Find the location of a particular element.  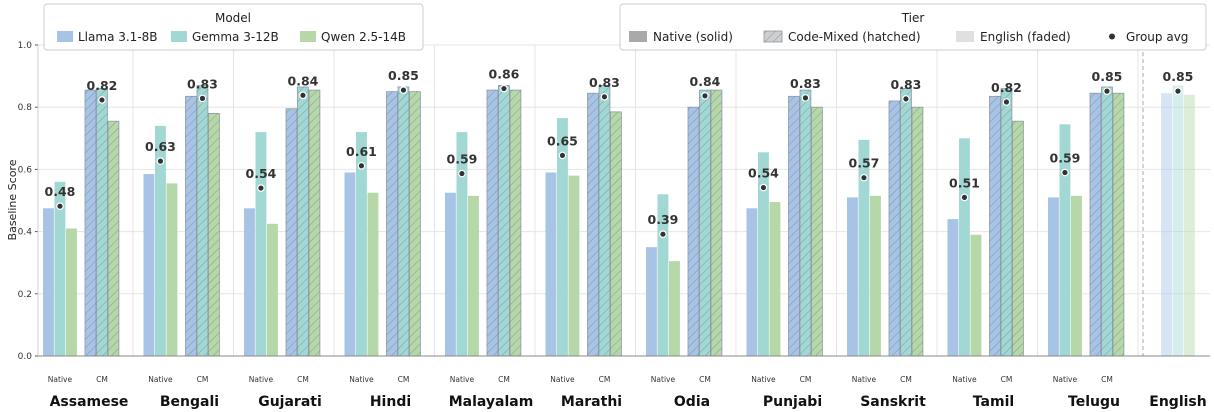

tier-legend-swatch-cm-hatch is located at coordinates (773, 36).